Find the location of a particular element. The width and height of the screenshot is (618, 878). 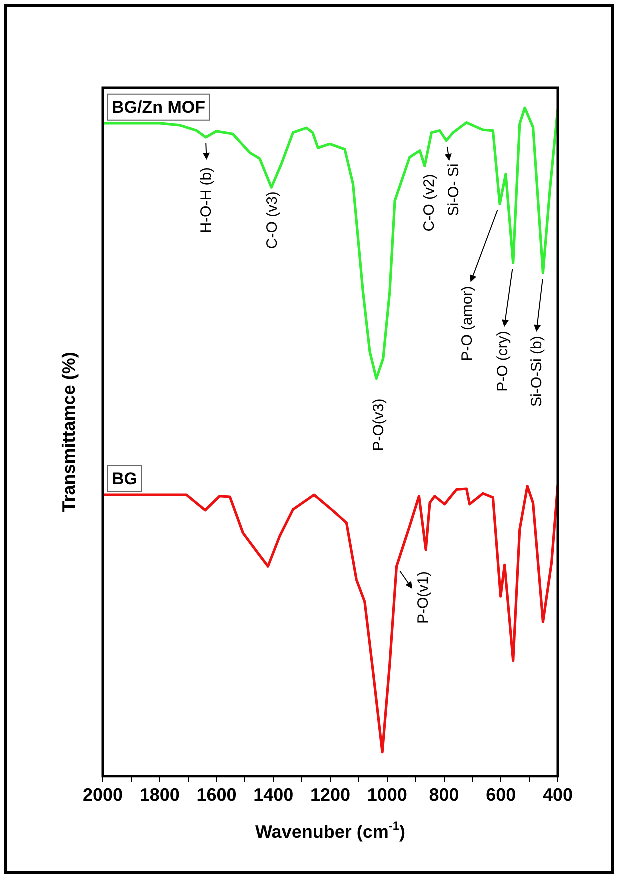

annotation: H-O-H (b) is located at coordinates (207, 200).